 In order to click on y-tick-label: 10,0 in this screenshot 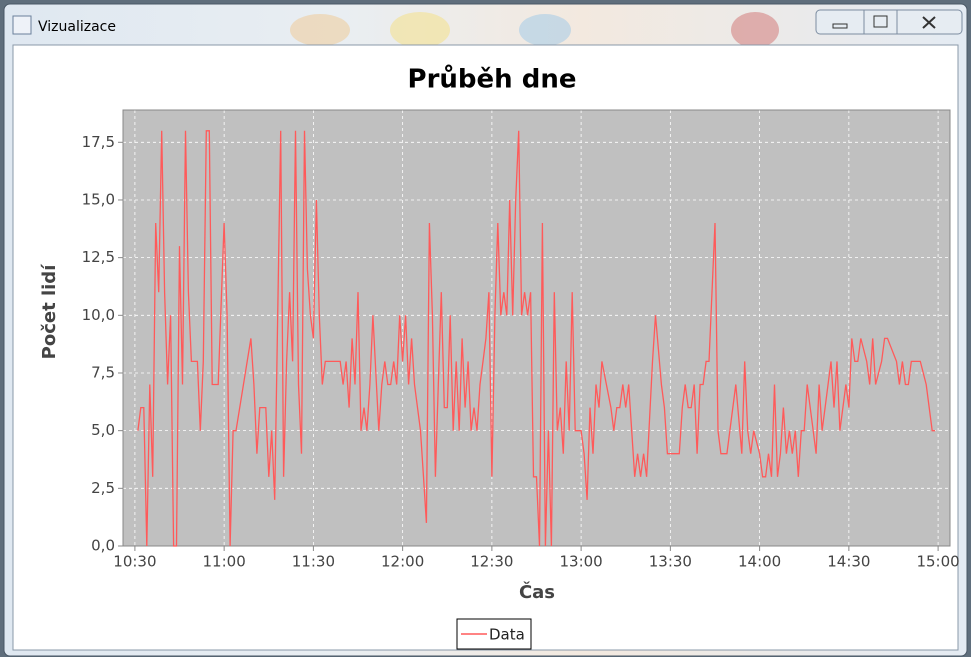, I will do `click(98, 315)`.